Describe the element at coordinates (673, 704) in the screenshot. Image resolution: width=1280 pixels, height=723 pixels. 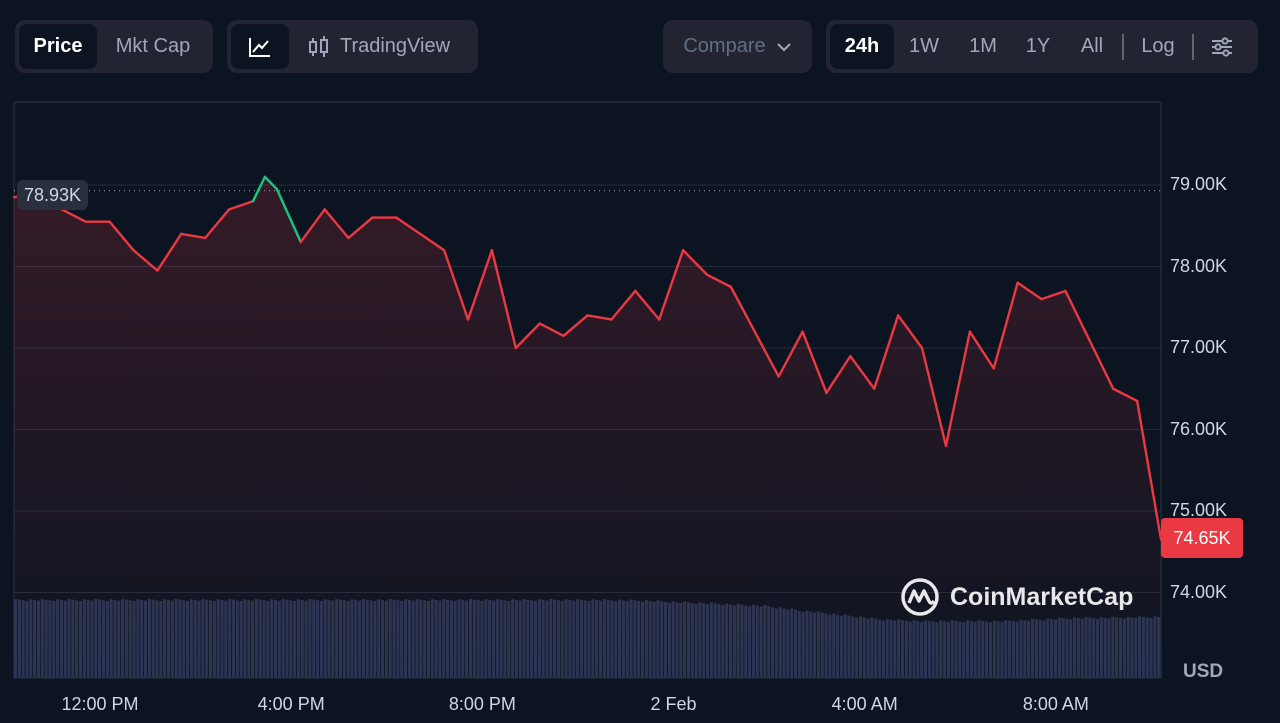
I see `x-tick-label: 2 Feb` at that location.